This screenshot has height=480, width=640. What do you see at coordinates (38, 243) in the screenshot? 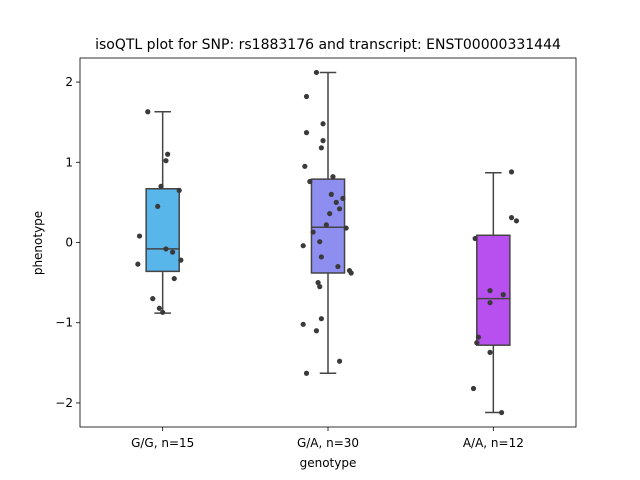
I see `y-axis-label: phenotype` at bounding box center [38, 243].